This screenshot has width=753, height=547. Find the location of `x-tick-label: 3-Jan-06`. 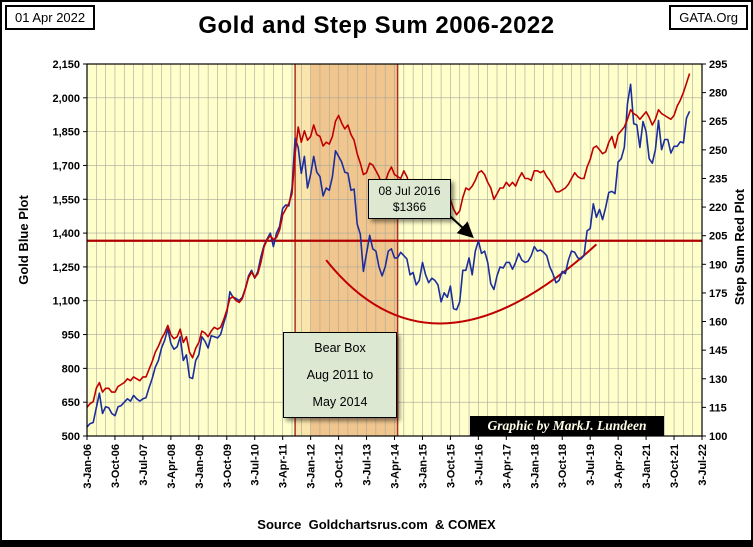

x-tick-label: 3-Jan-06 is located at coordinates (88, 466).